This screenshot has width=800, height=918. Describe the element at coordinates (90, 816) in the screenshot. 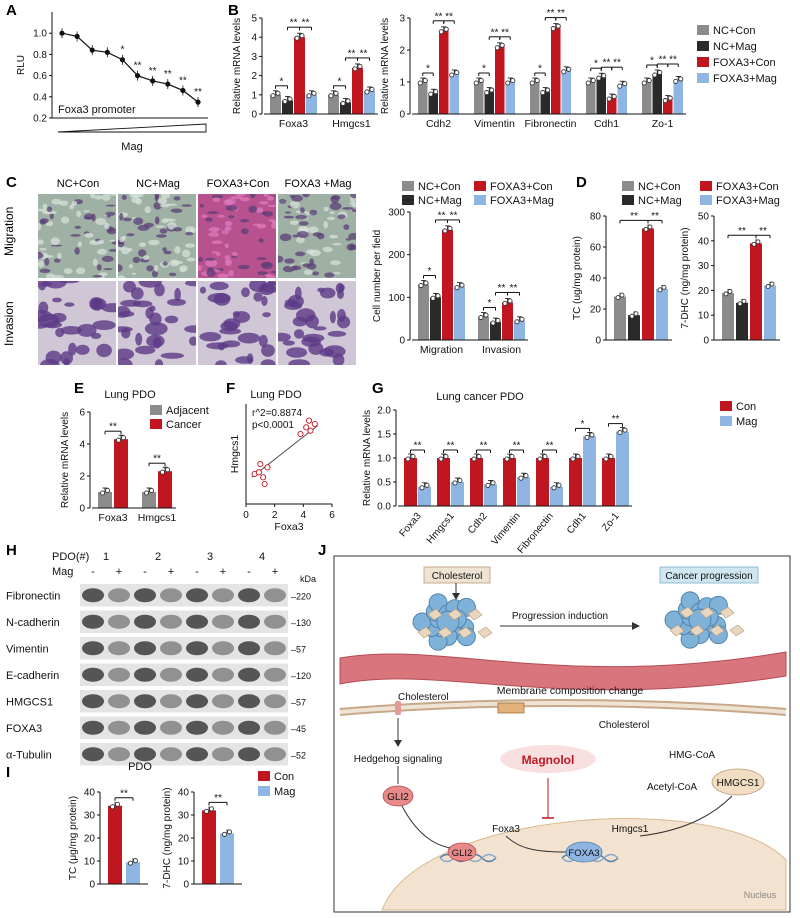

I see `chart-i1-y-tick-label: 30` at that location.